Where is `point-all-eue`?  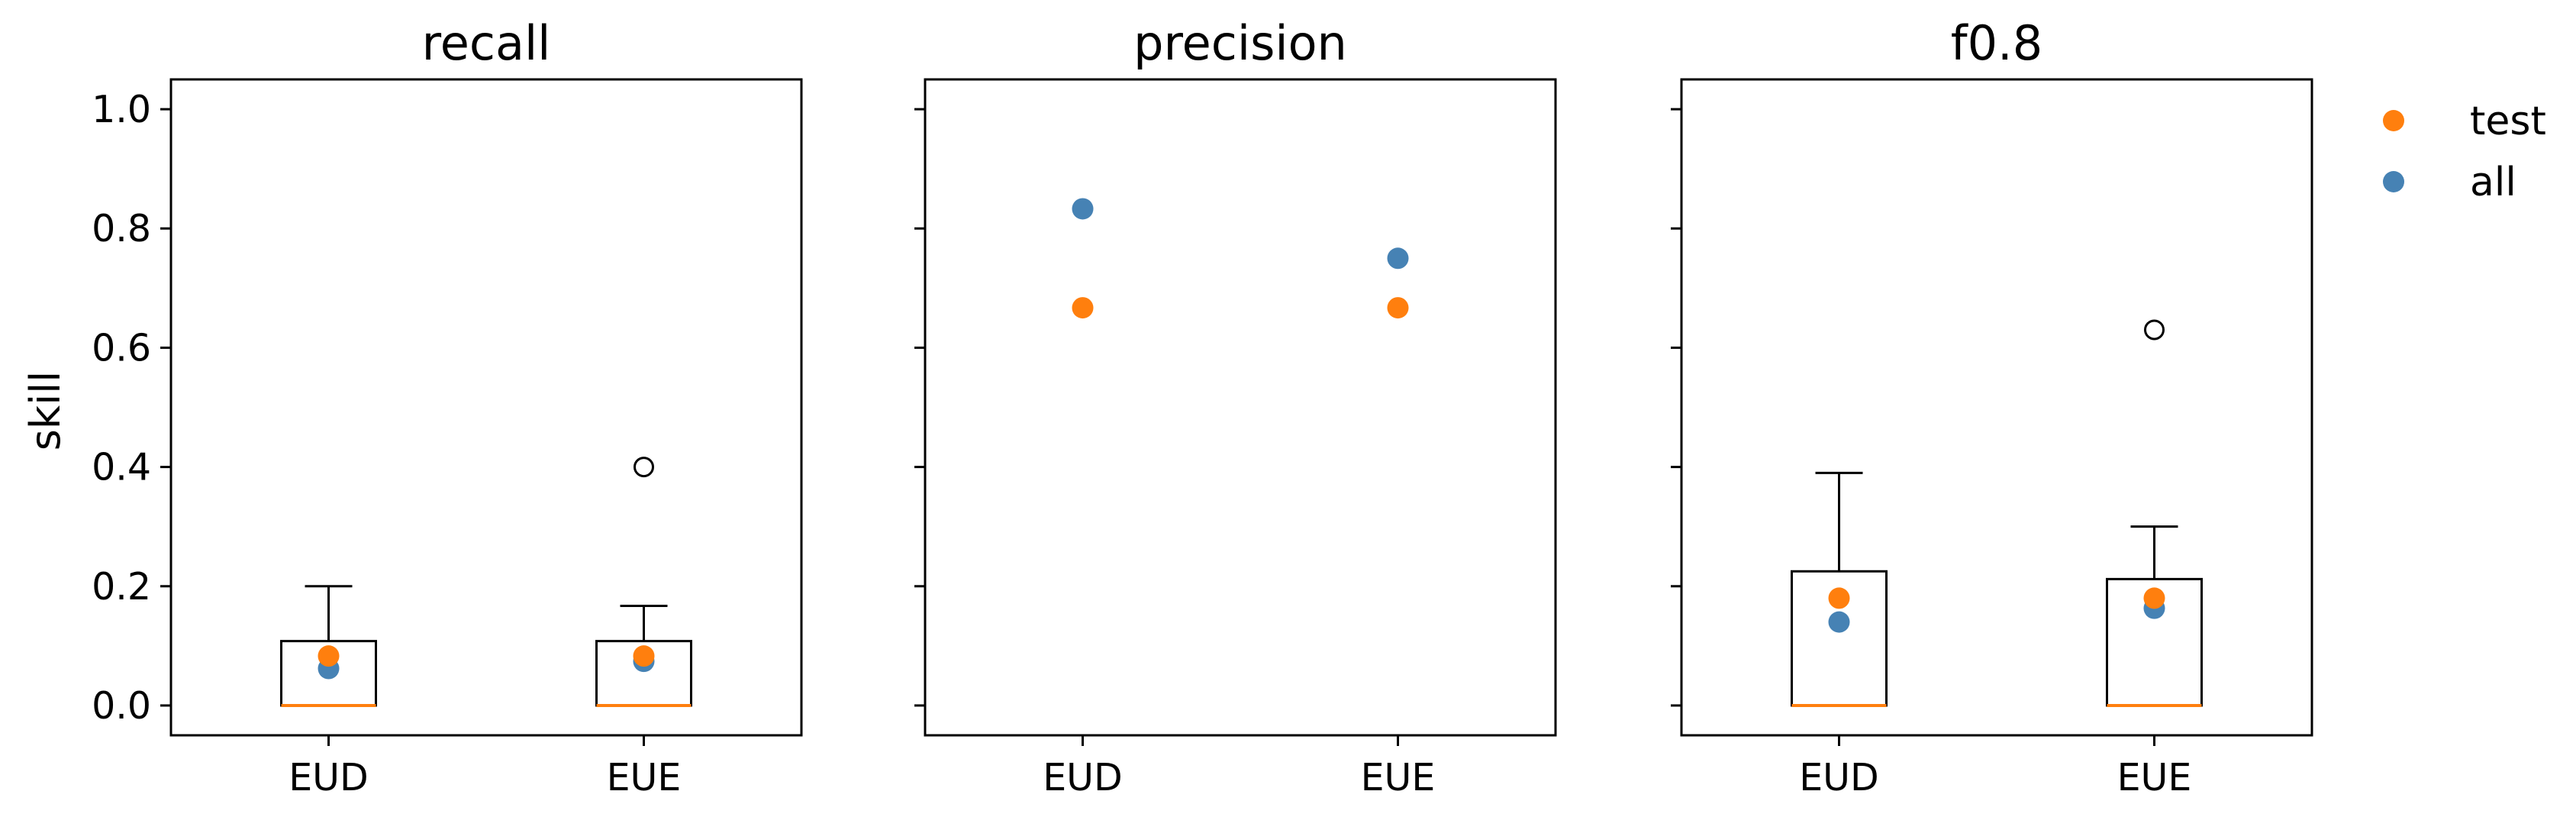
point-all-eue is located at coordinates (1398, 258).